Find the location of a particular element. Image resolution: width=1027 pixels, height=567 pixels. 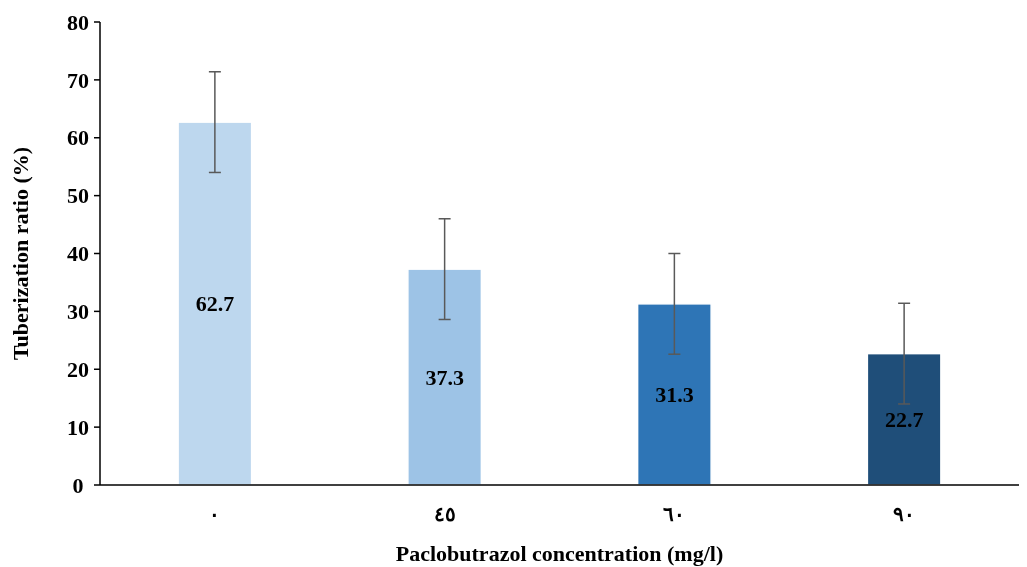

x-tick-label: ٦٠ is located at coordinates (674, 514).